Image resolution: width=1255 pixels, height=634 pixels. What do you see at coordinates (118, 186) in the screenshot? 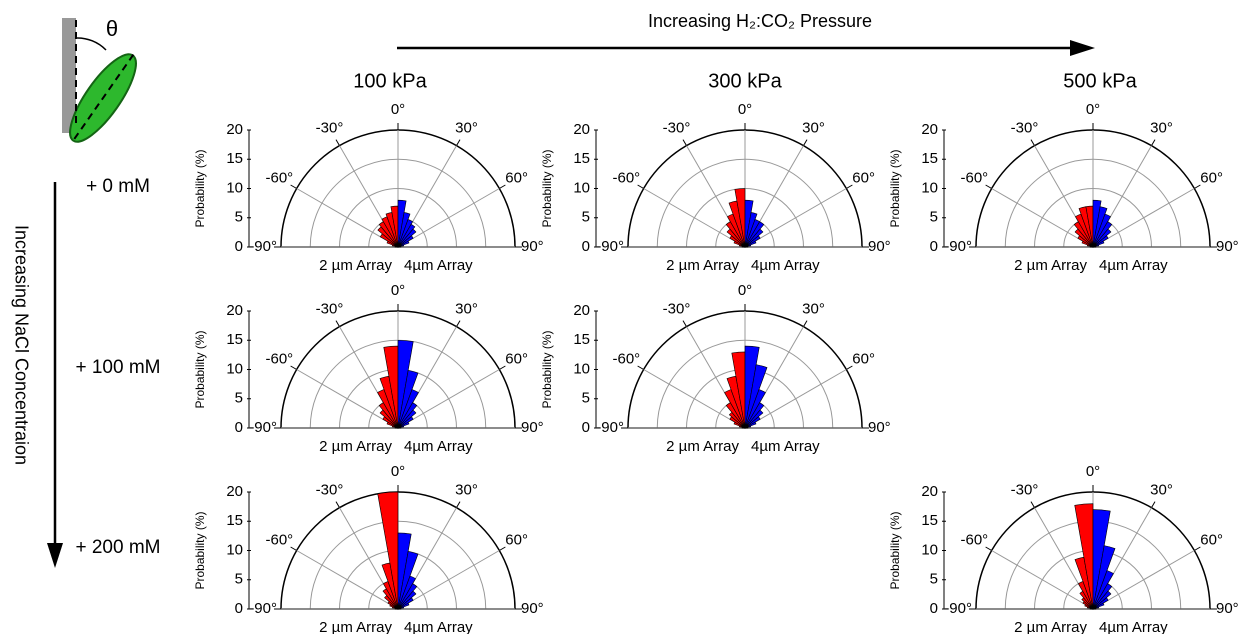
I see `row-label: + 0 mM` at bounding box center [118, 186].